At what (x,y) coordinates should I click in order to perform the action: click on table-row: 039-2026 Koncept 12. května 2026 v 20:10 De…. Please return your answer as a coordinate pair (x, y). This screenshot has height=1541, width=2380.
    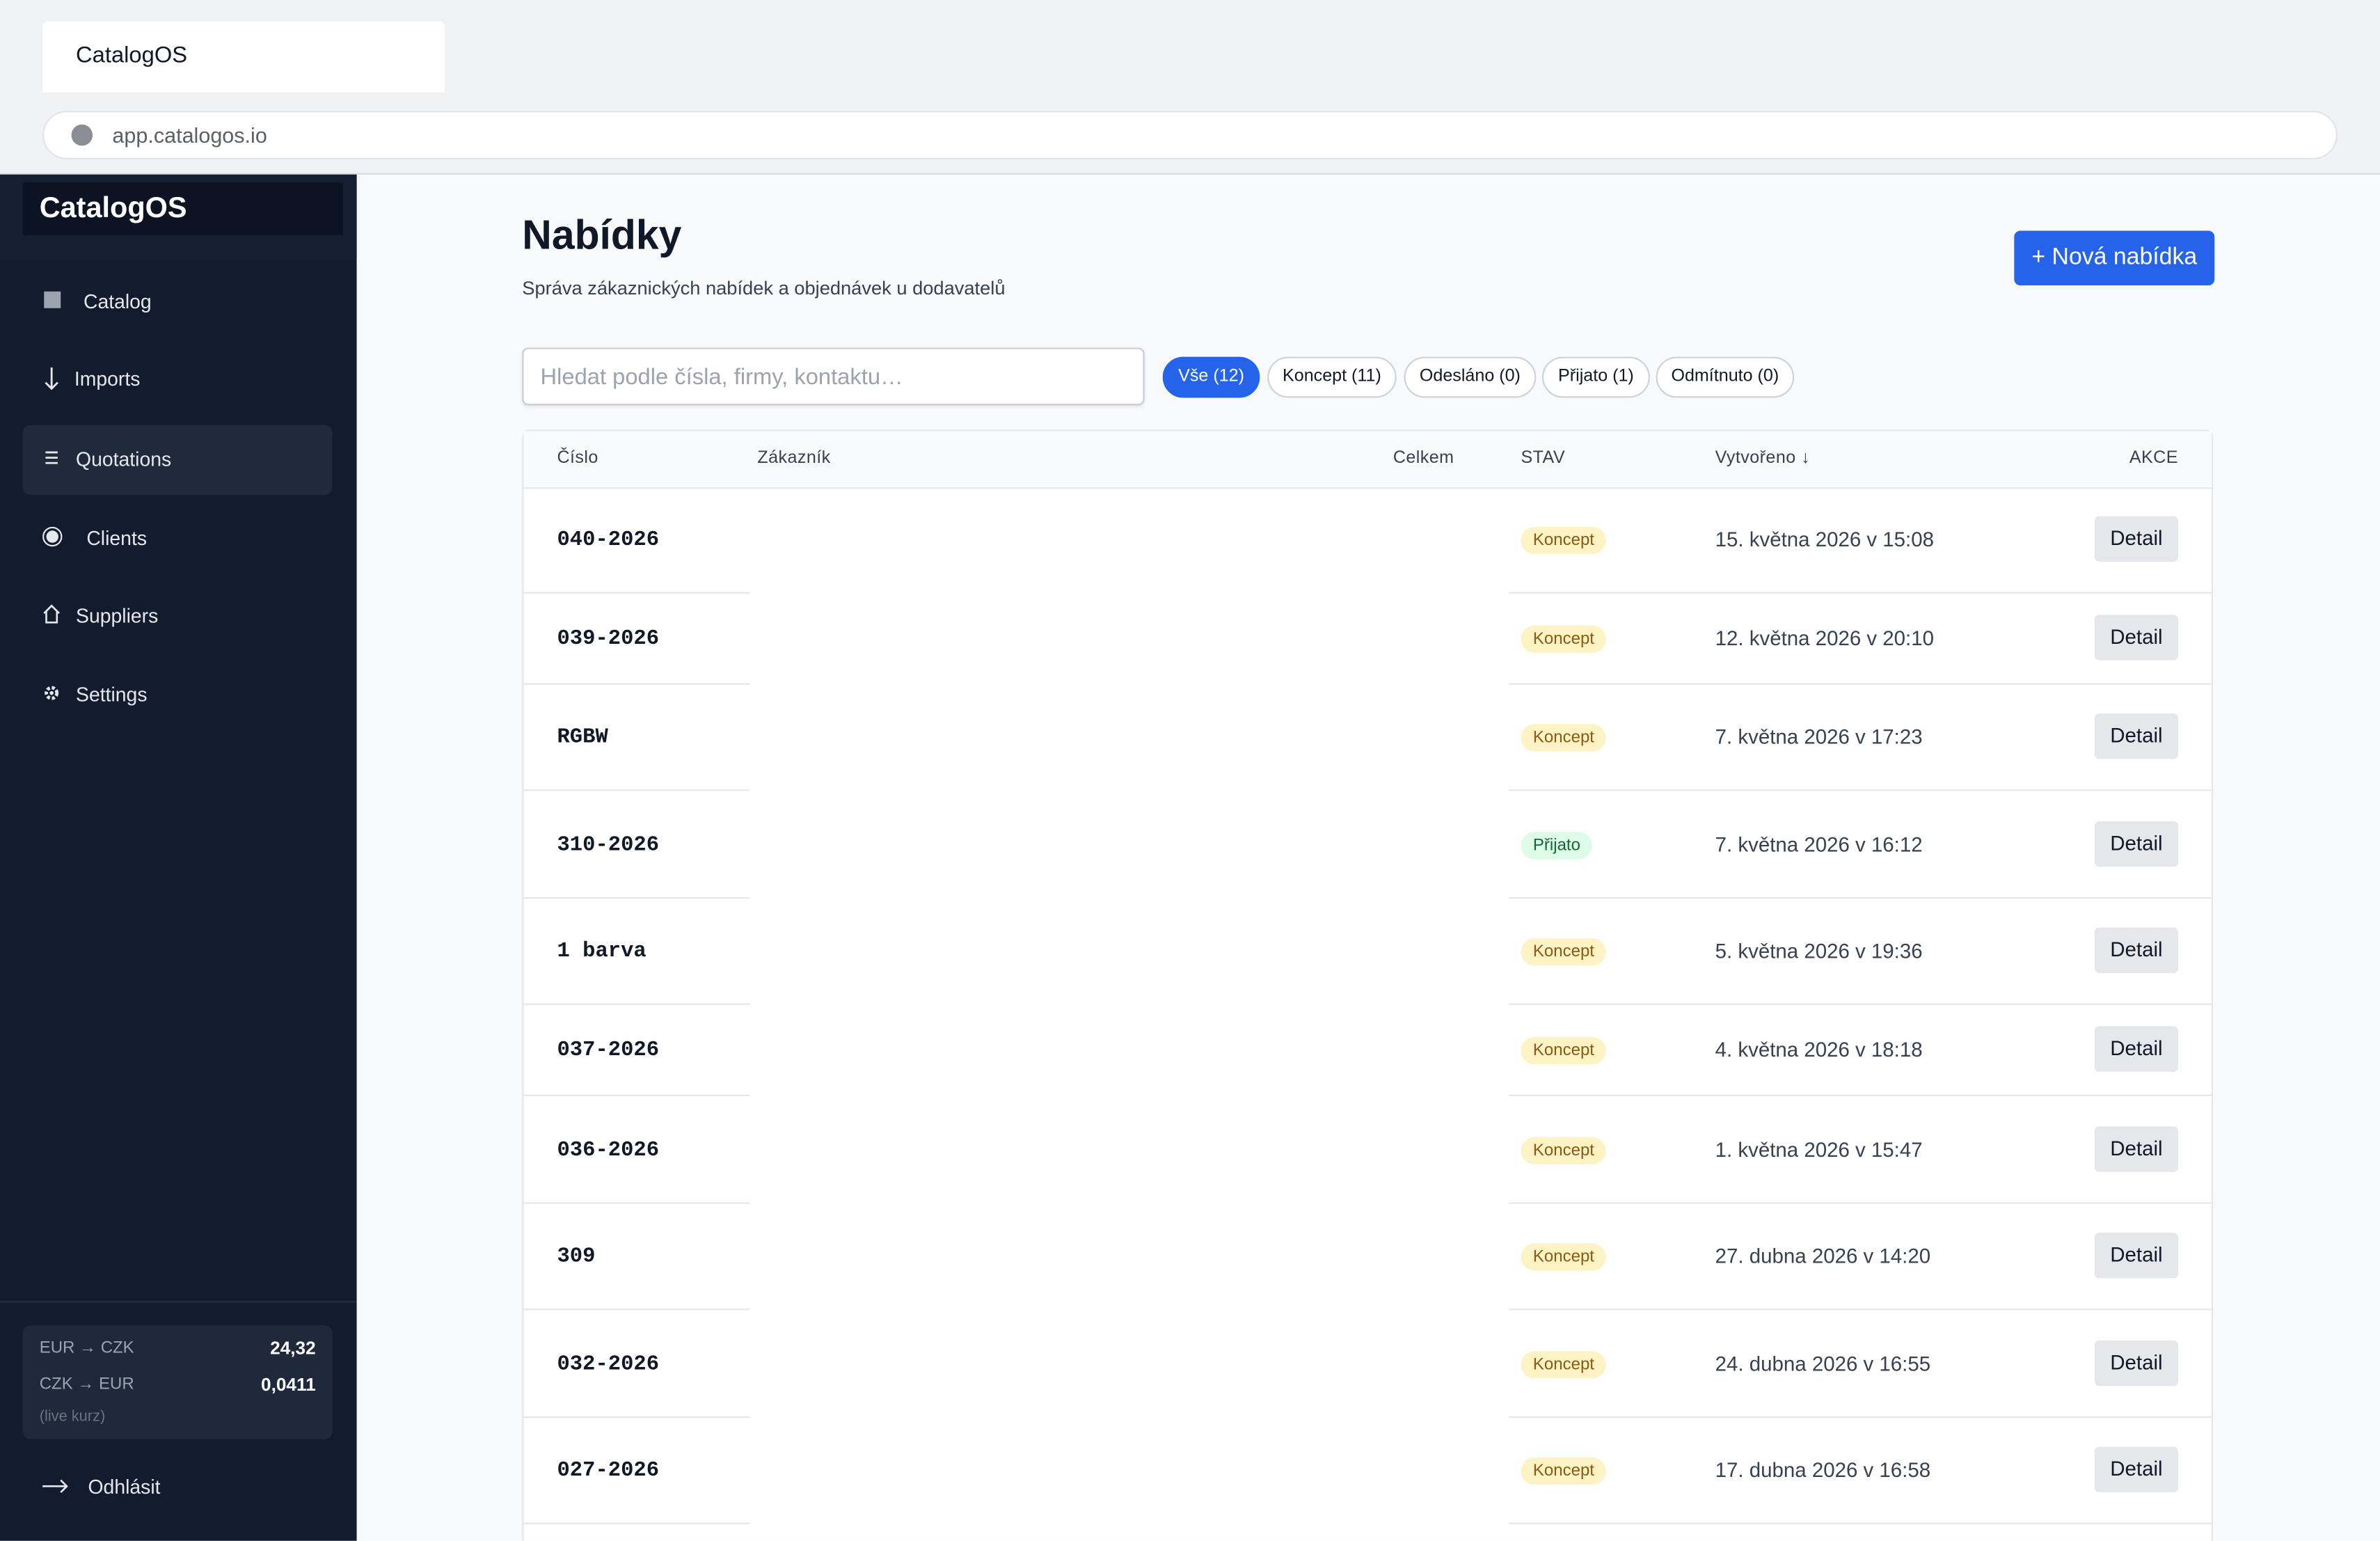
    Looking at the image, I should click on (1367, 639).